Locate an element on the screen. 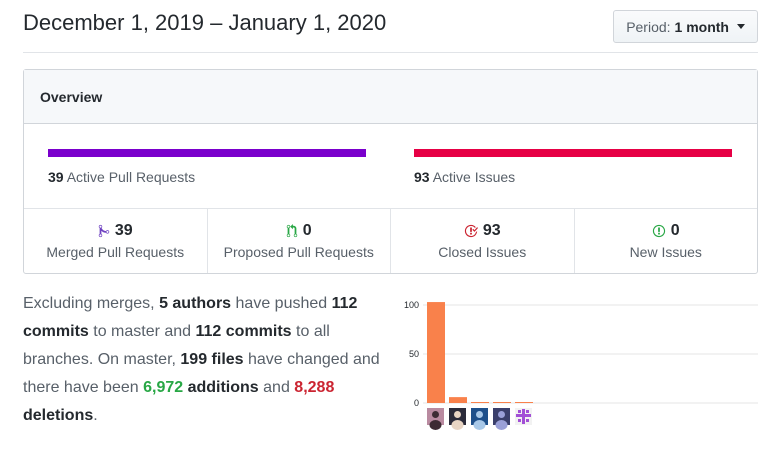 This screenshot has width=780, height=456. y-tick-label: 0 is located at coordinates (416, 403).